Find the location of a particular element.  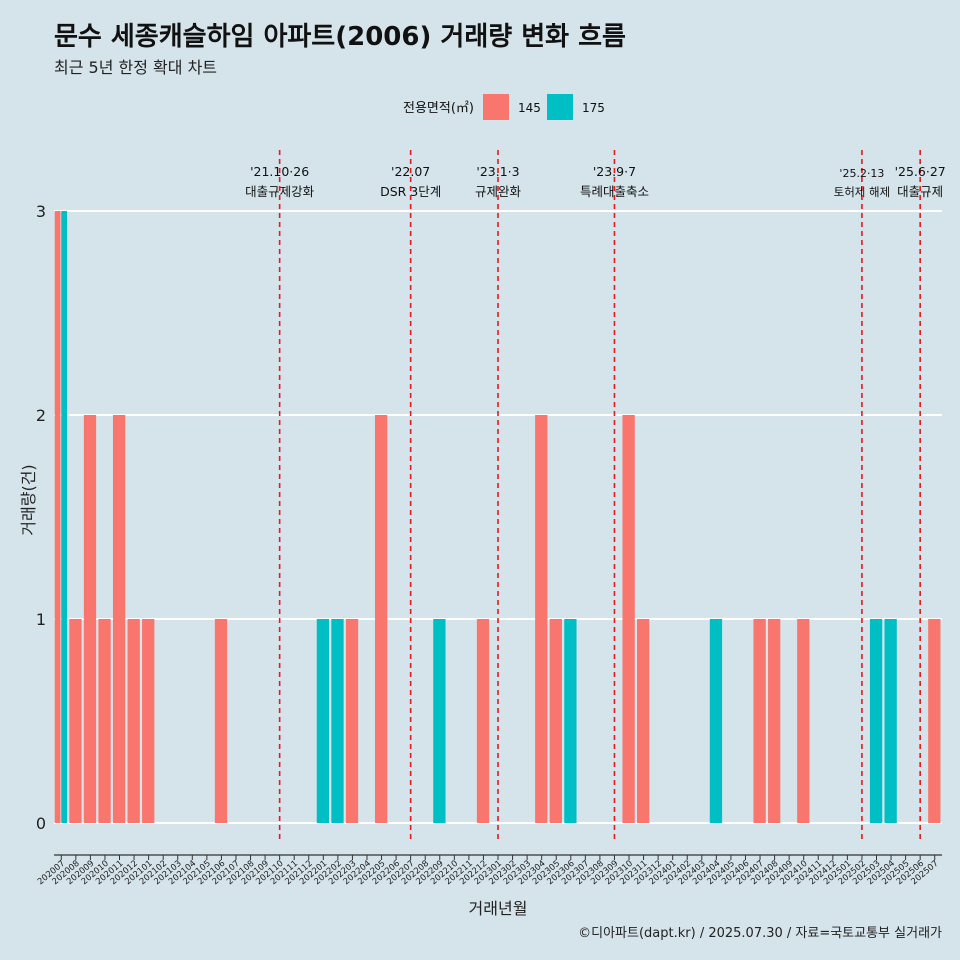

legend: 전용면적(㎡) 145 175 is located at coordinates (504, 107).